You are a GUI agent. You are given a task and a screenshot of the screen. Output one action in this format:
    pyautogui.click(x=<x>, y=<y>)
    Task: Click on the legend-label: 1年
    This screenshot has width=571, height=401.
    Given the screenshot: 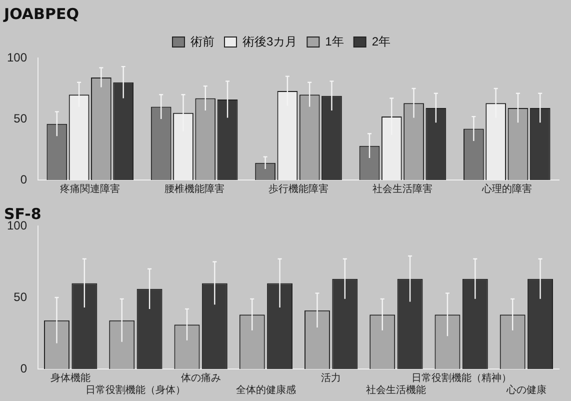 What is the action you would take?
    pyautogui.click(x=334, y=41)
    